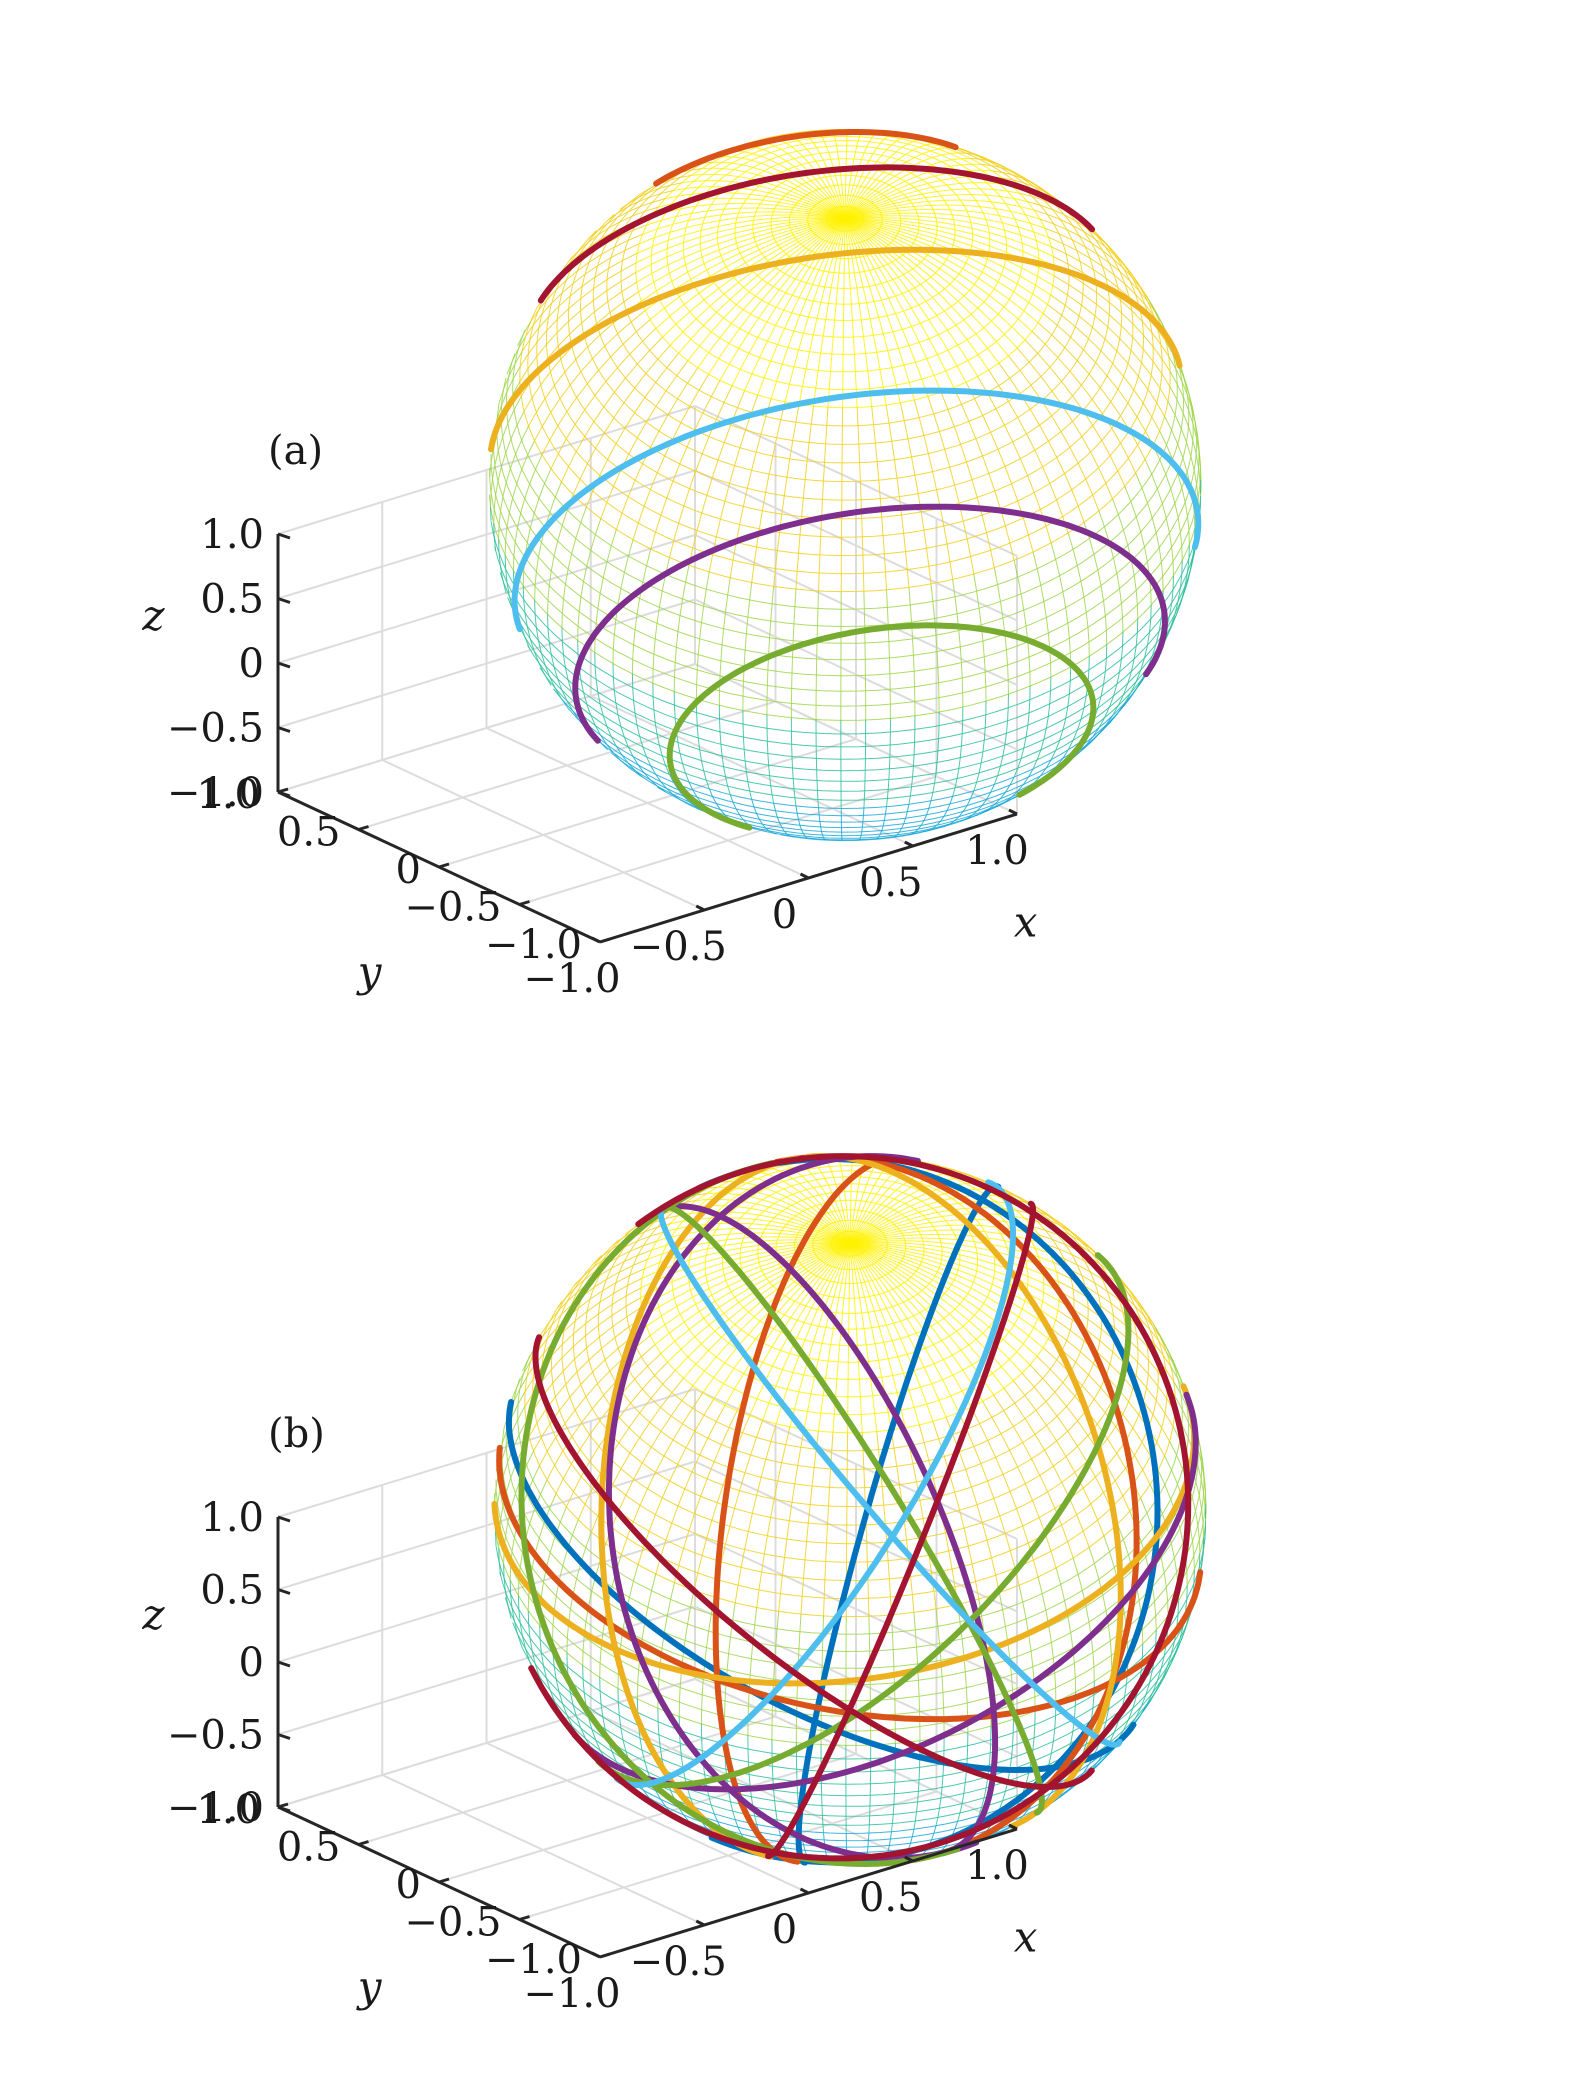 The image size is (1575, 2096). I want to click on y-tick, so click(605, 940).